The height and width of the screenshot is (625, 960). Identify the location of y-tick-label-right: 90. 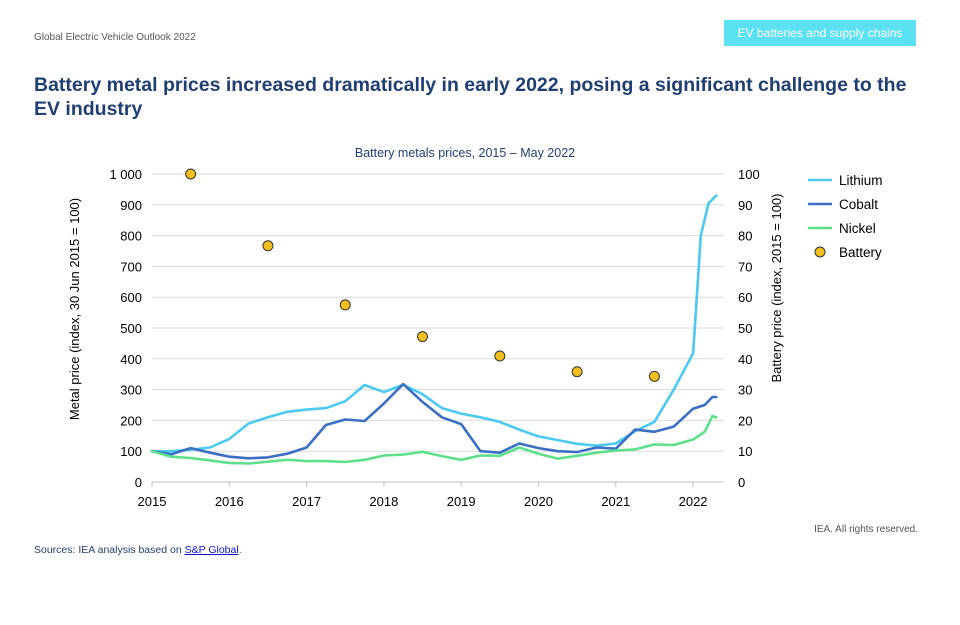
(745, 205).